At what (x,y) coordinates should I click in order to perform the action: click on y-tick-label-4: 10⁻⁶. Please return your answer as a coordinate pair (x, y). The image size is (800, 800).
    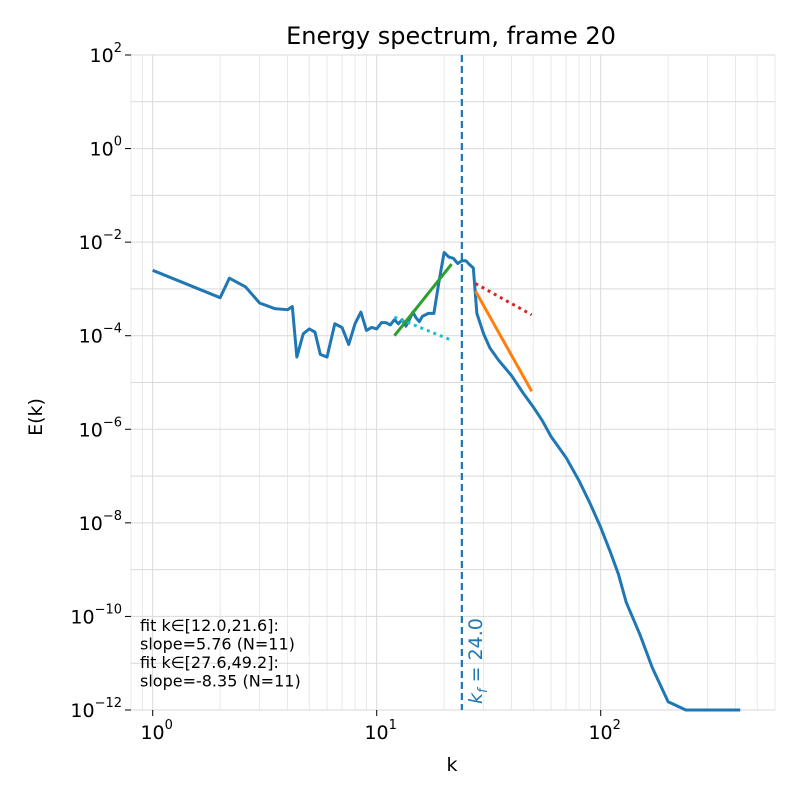
    Looking at the image, I should click on (100, 428).